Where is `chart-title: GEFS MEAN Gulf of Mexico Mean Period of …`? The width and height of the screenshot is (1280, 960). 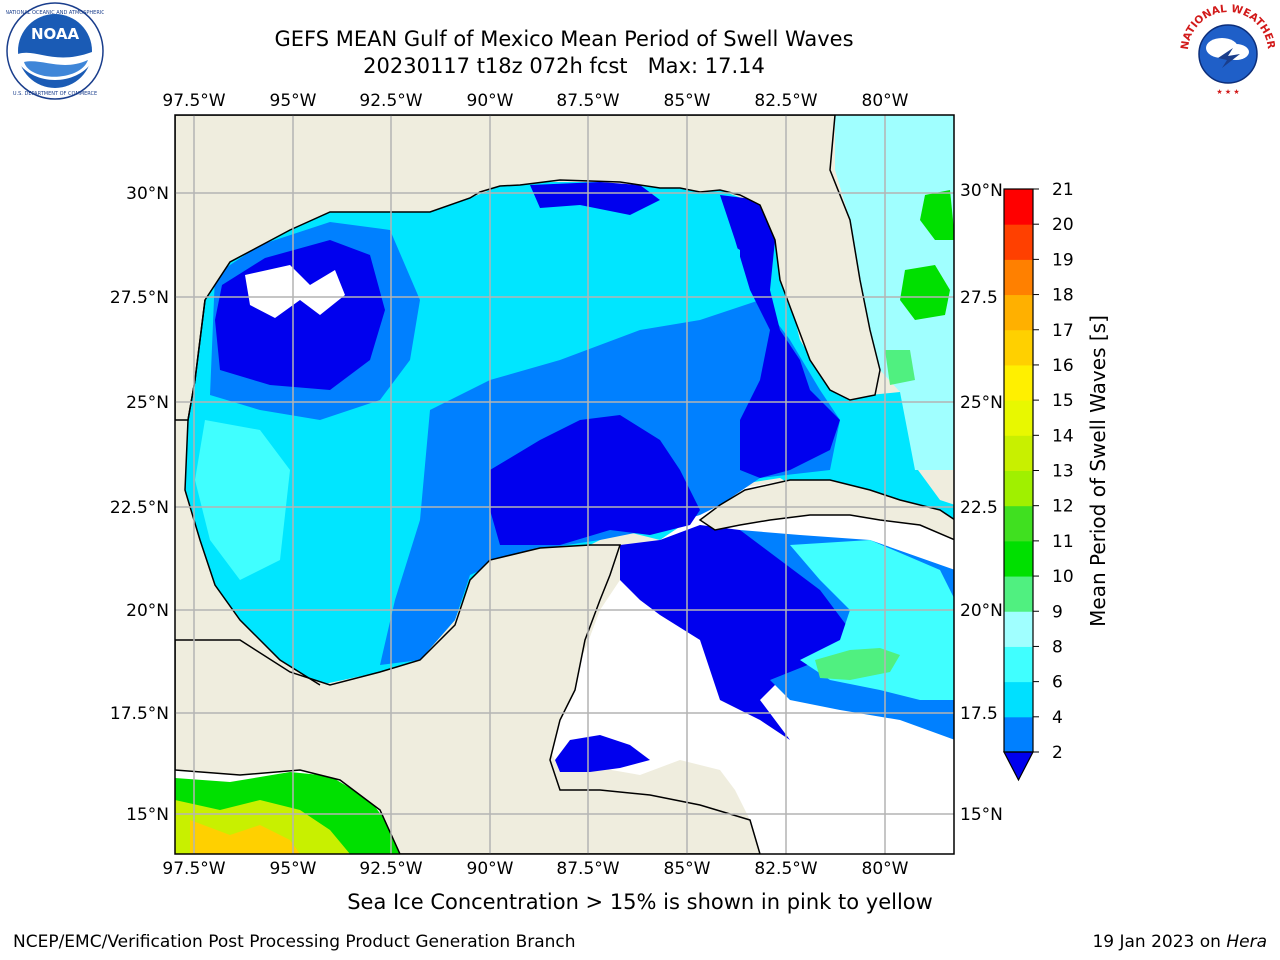 chart-title: GEFS MEAN Gulf of Mexico Mean Period of … is located at coordinates (564, 39).